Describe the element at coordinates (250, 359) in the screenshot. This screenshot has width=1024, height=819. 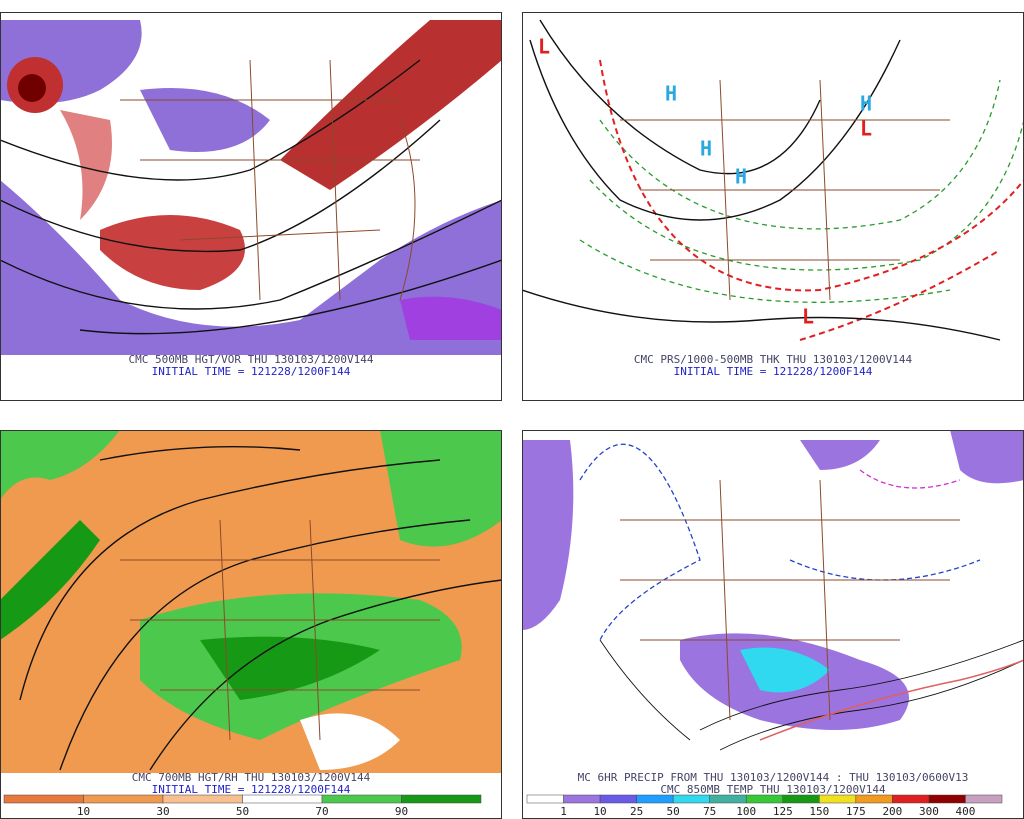
I see `panel-title: CMC 500MB HGT/VOR THU 130103/1200V144` at that location.